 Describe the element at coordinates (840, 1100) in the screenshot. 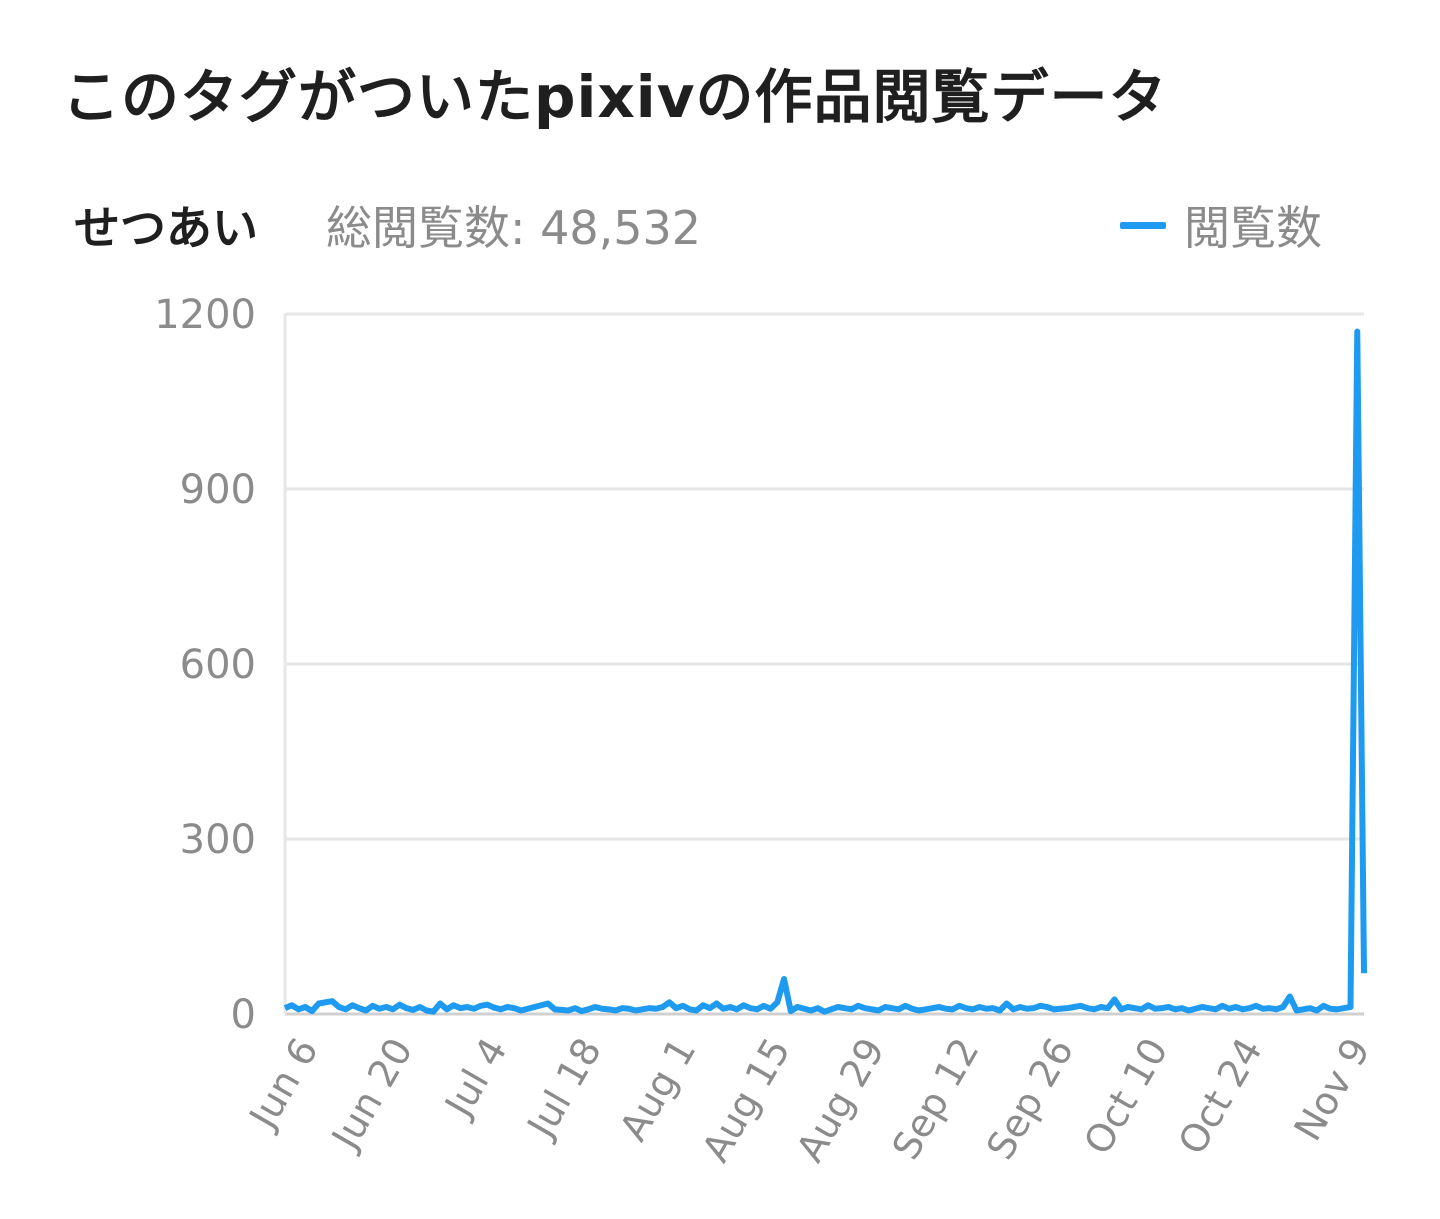

I see `x-tick-label: Aug 29` at that location.